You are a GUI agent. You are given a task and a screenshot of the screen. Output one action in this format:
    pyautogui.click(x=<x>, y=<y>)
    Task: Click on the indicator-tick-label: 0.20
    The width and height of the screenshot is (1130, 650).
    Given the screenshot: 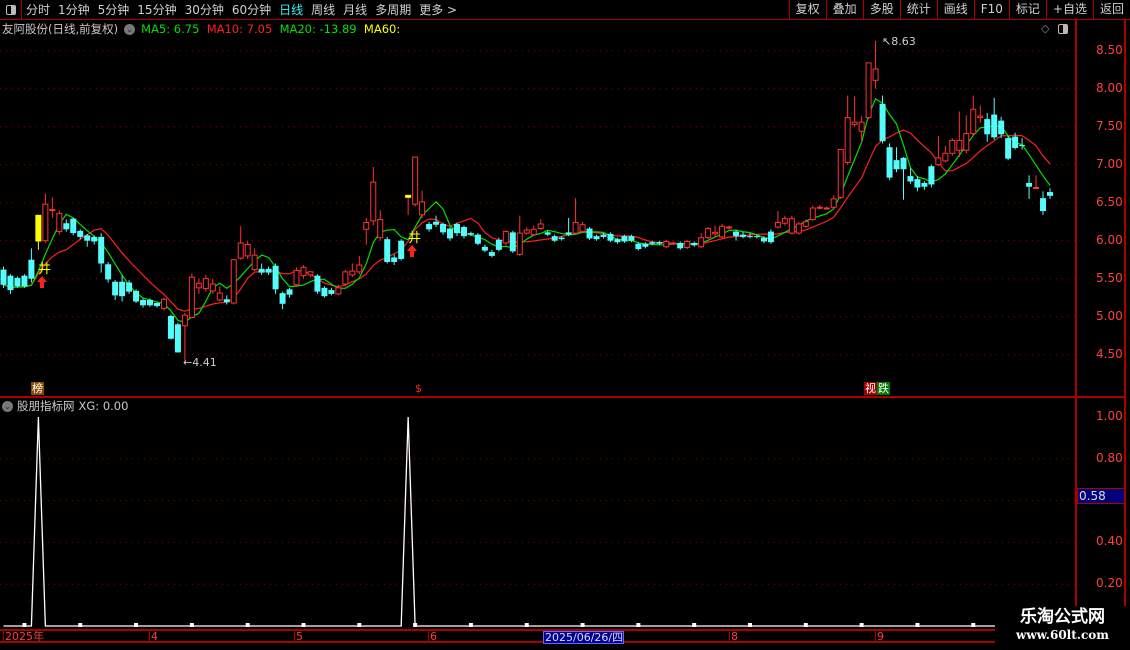 What is the action you would take?
    pyautogui.click(x=1109, y=583)
    